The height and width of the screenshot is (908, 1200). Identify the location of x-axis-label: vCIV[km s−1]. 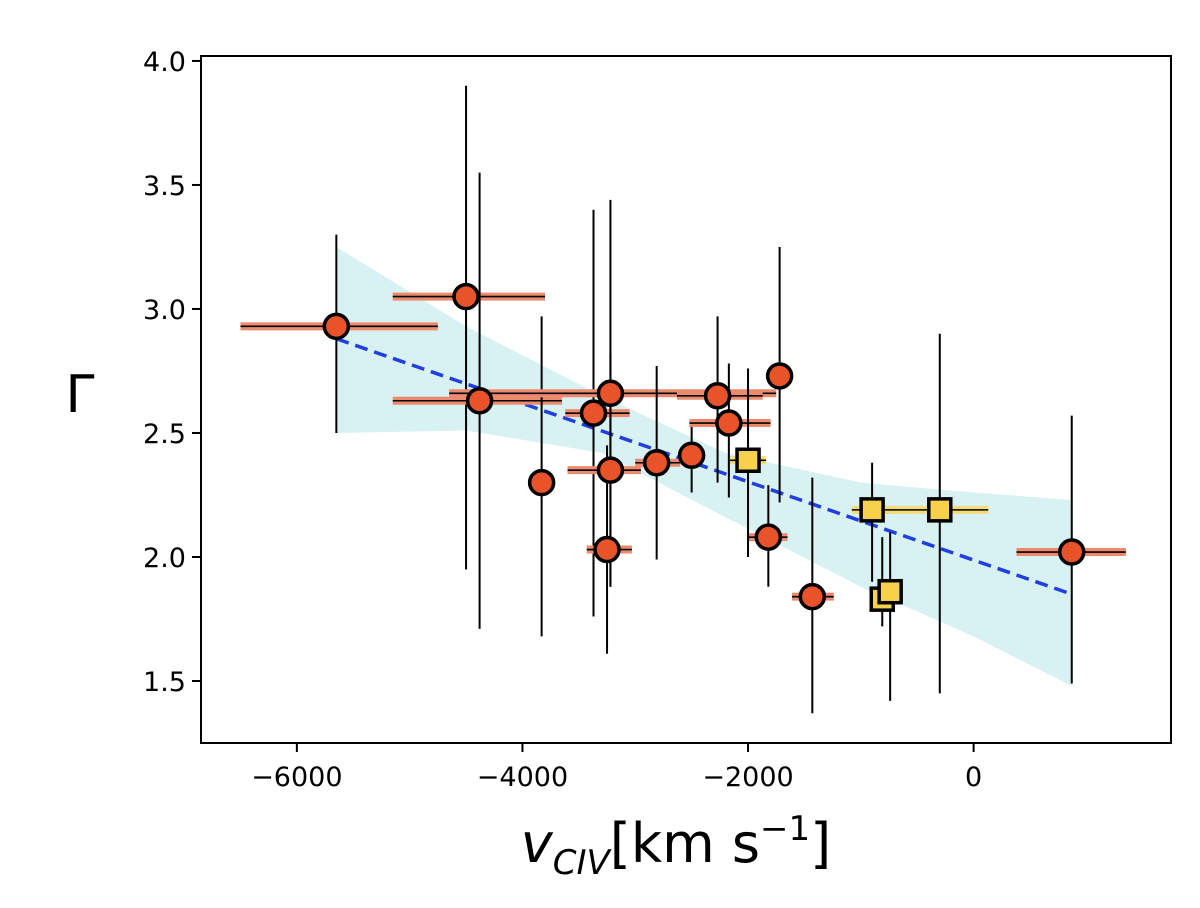
(676, 846).